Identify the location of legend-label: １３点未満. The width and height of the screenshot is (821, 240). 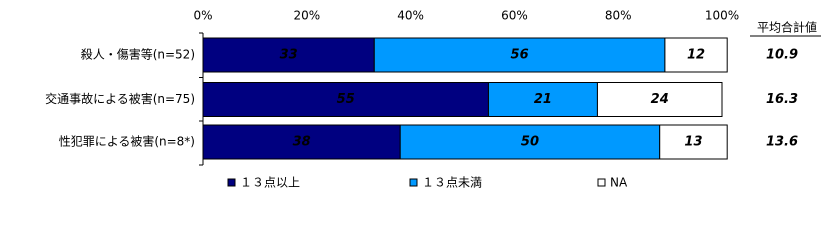
(452, 183).